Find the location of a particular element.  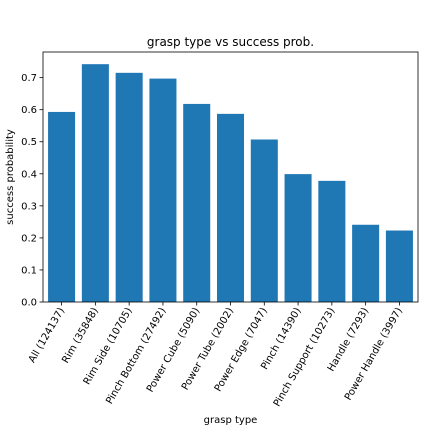

y-axis-label: success probability is located at coordinates (10, 177).